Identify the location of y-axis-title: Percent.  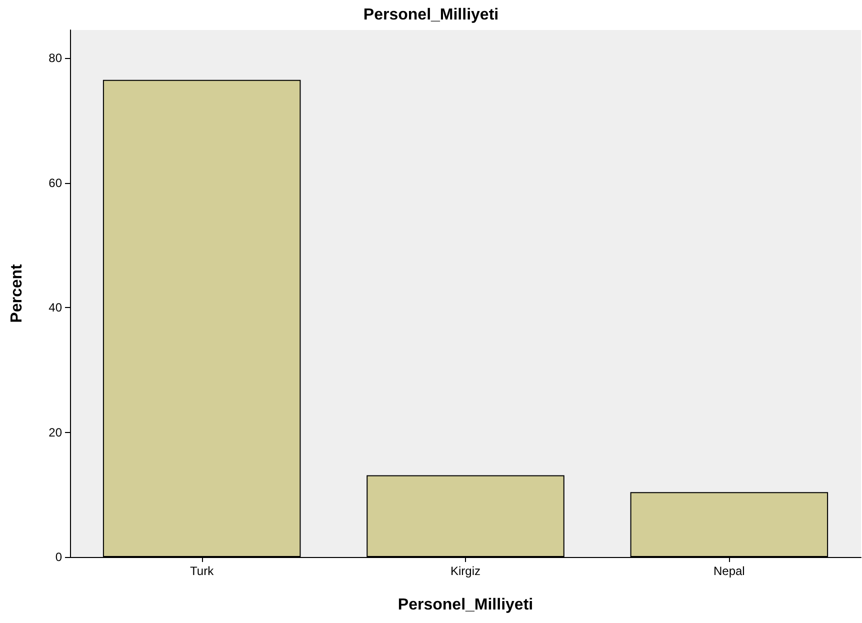
(17, 293).